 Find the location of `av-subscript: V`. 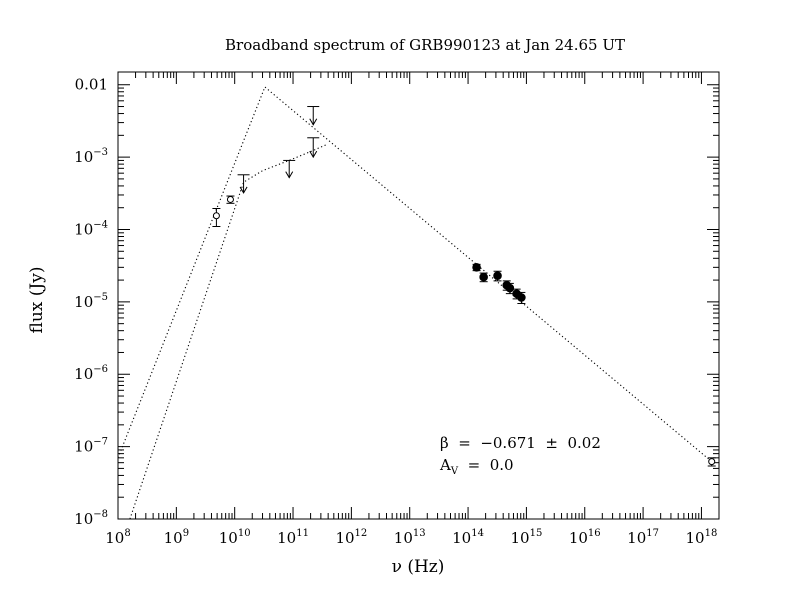

av-subscript: V is located at coordinates (454, 471).